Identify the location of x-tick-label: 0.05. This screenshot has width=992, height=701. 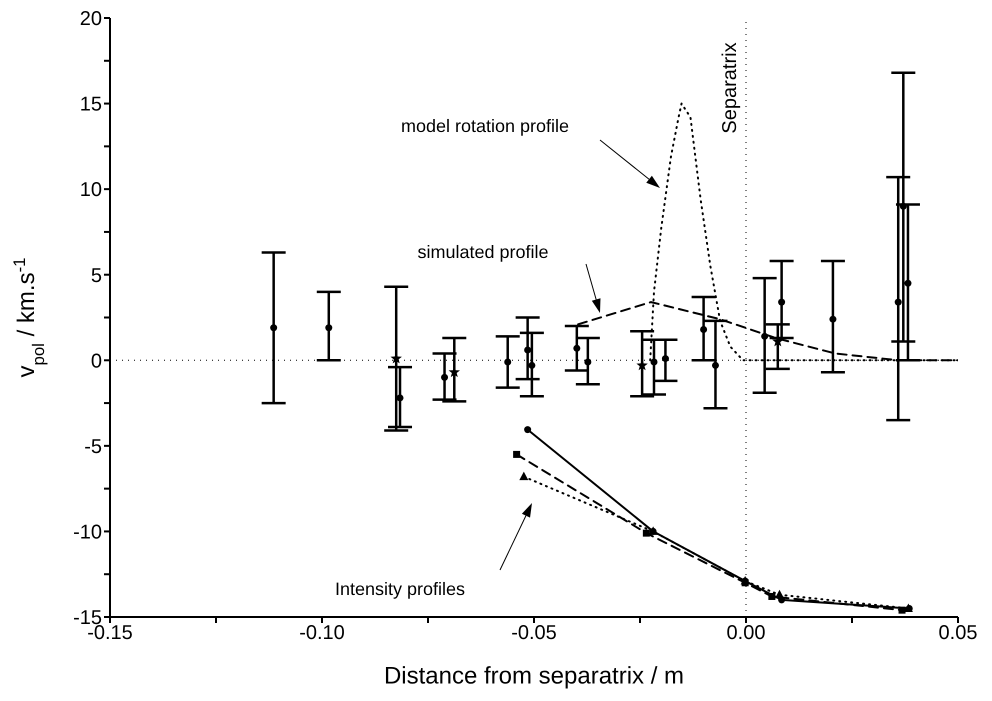
(958, 633).